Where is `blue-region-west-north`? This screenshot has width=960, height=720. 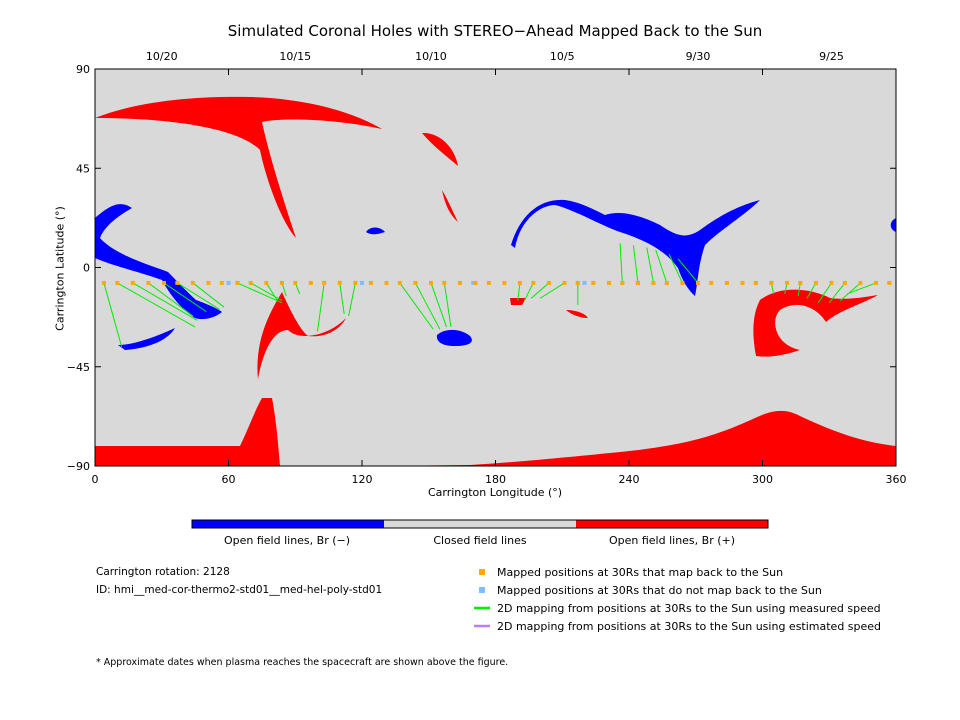
blue-region-west-north is located at coordinates (158, 262).